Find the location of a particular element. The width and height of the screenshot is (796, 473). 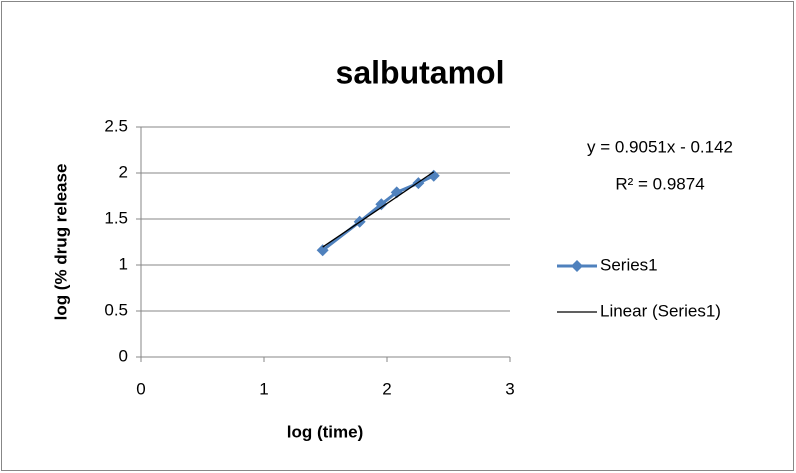

y-axis-label: log (% drug release is located at coordinates (60, 242).